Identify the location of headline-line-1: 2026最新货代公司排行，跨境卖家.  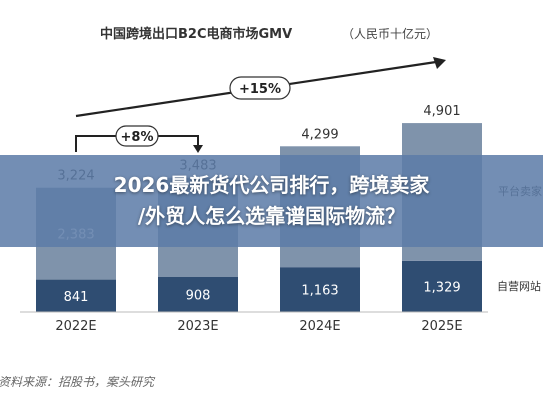
(271, 185).